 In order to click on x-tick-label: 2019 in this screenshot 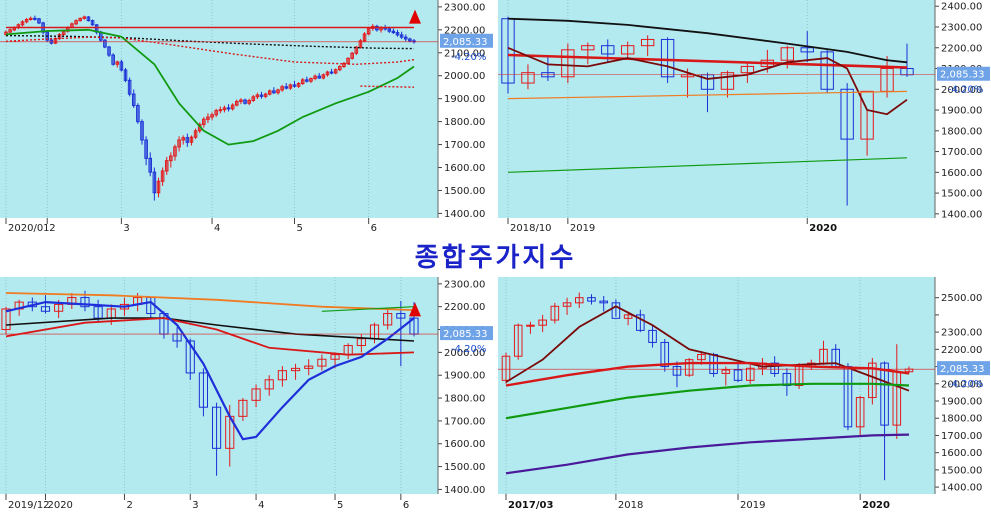, I will do `click(752, 505)`.